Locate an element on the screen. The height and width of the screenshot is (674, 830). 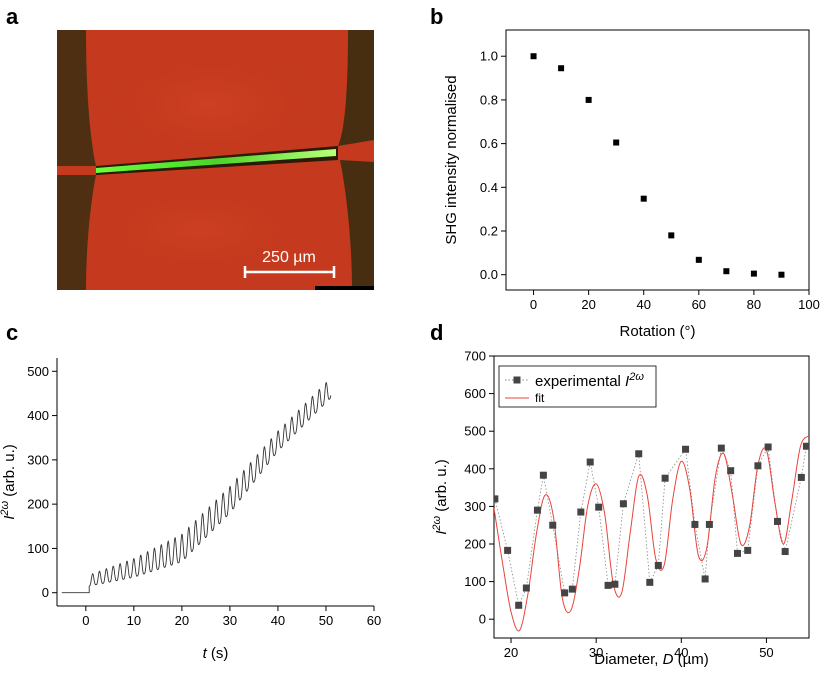
y-tick-label: 300 is located at coordinates (475, 506).